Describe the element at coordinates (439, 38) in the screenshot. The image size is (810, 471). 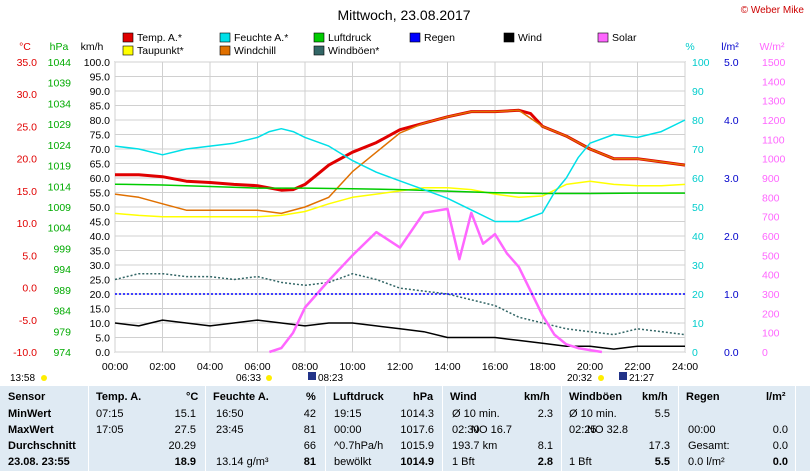
I see `legend-label: Regen` at that location.